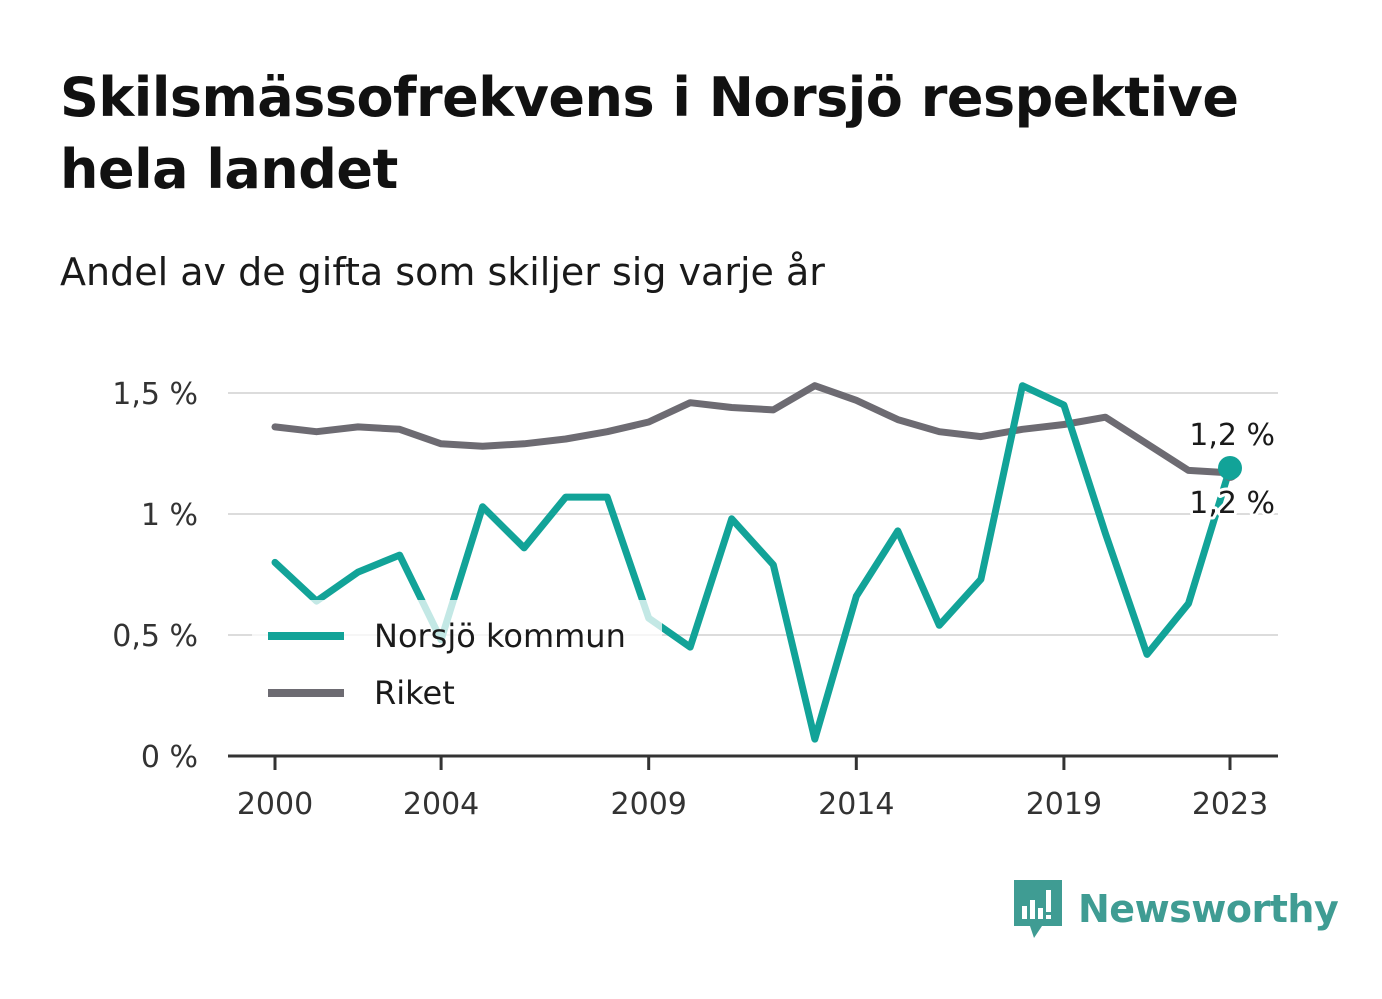 The width and height of the screenshot is (1382, 999). I want to click on bar-chart-speech-bubble-icon, so click(1038, 909).